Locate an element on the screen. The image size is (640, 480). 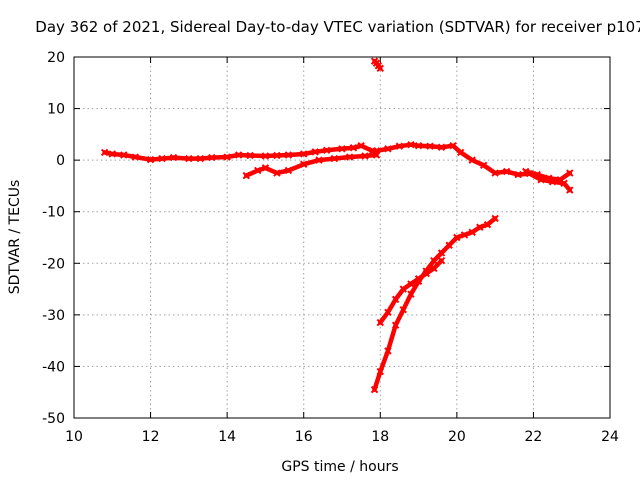
y-tick-label: -10 is located at coordinates (53, 213).